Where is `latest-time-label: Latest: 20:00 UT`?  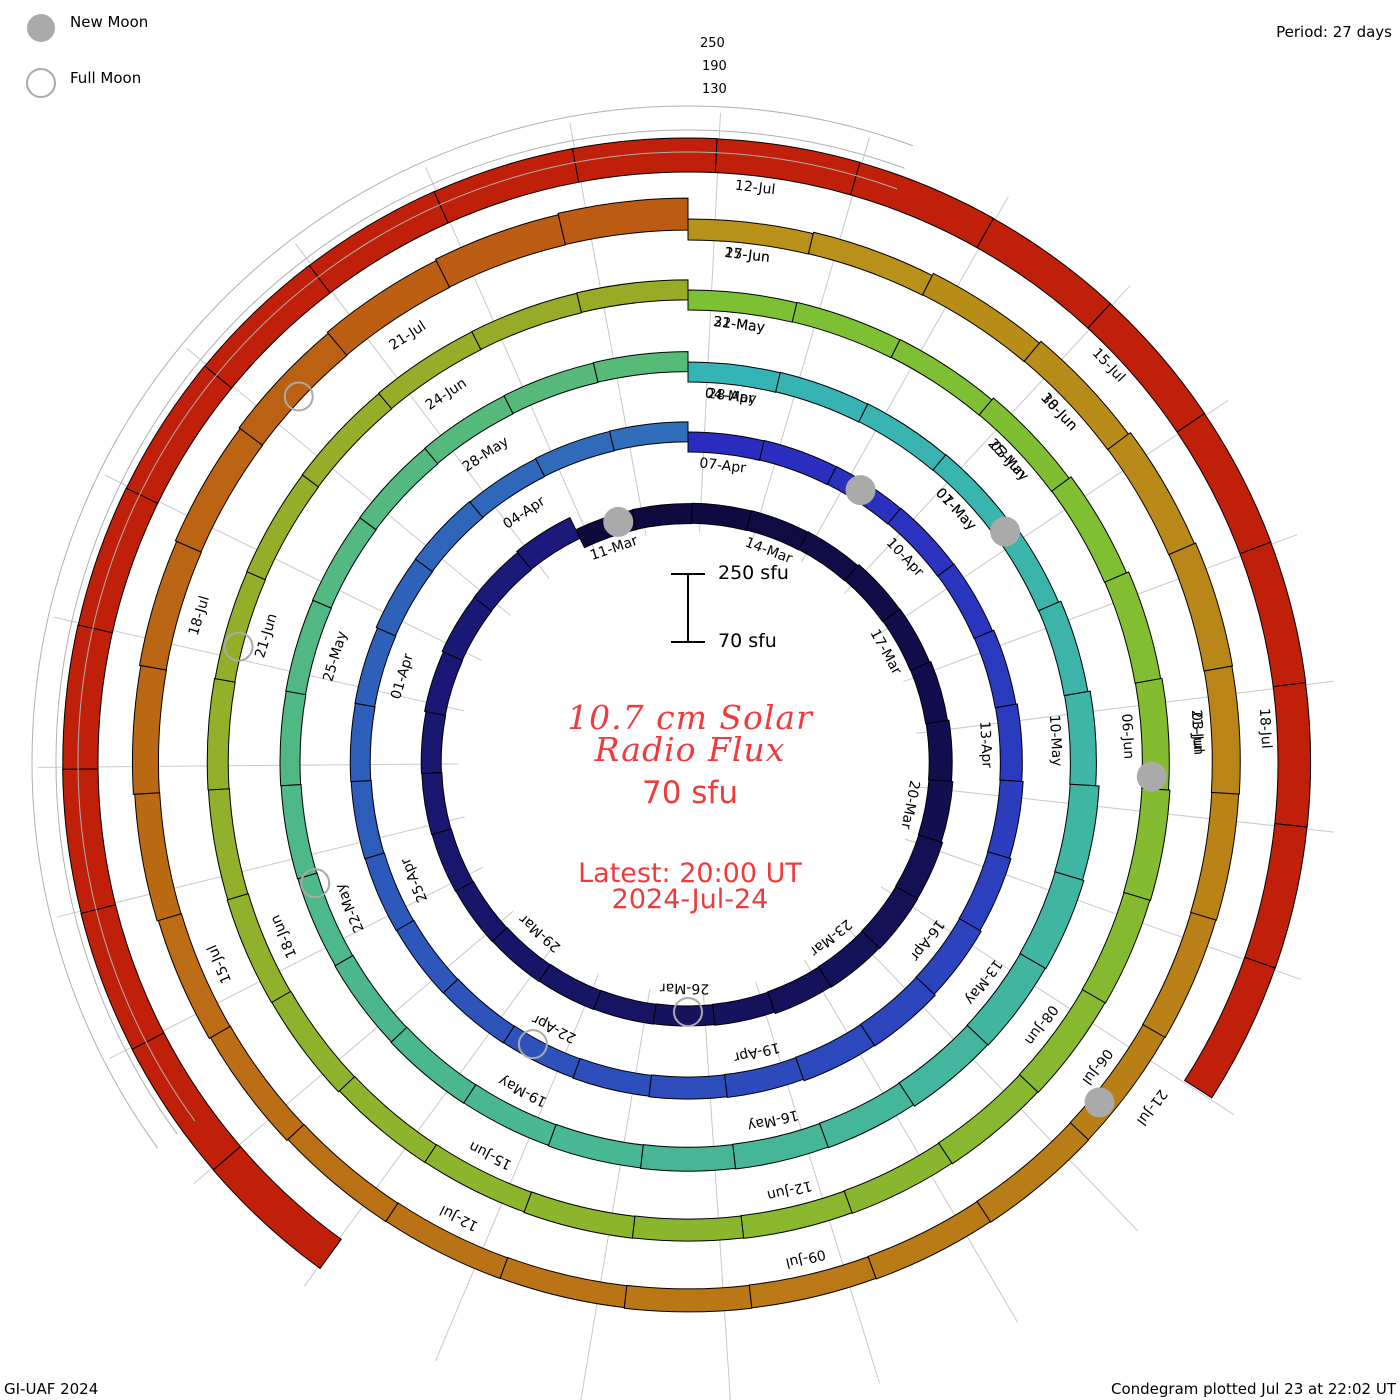
latest-time-label: Latest: 20:00 UT is located at coordinates (690, 873).